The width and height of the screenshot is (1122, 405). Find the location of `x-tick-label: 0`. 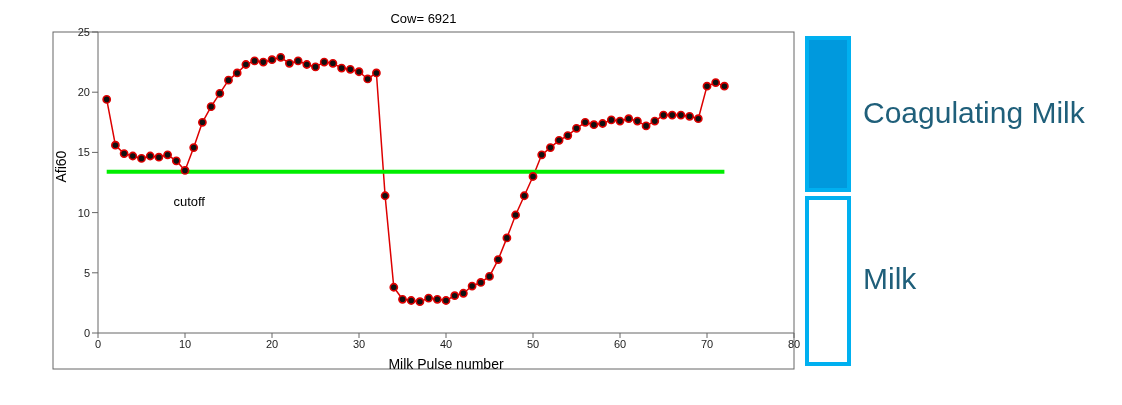

x-tick-label: 0 is located at coordinates (98, 343).